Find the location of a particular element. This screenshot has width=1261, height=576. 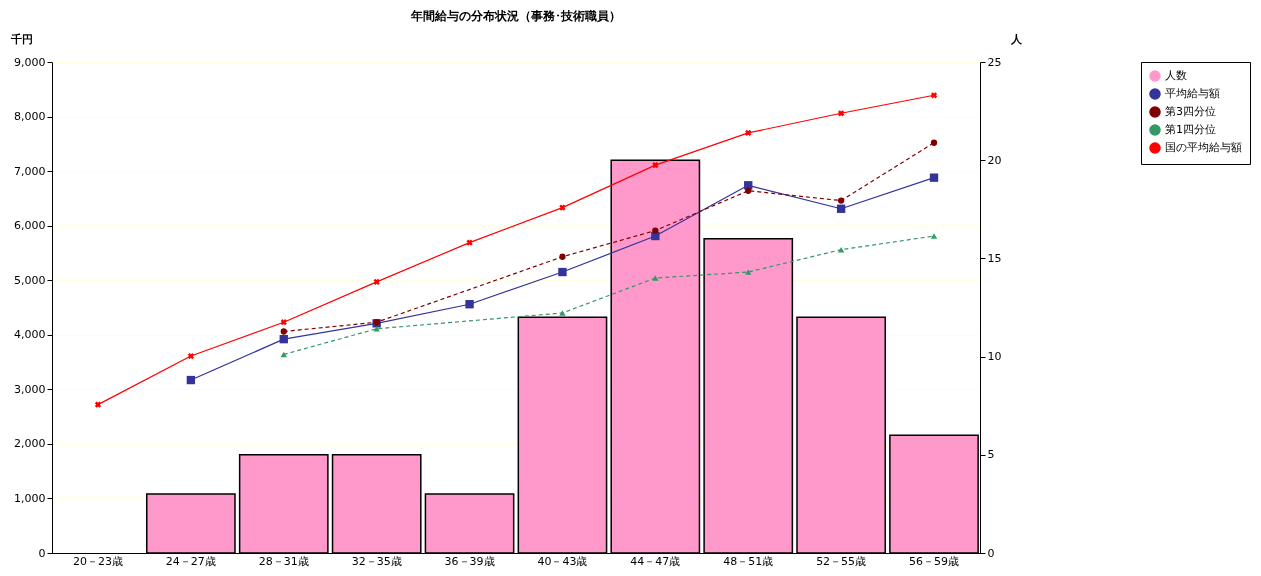

y2-tick-label: 0 is located at coordinates (991, 553).